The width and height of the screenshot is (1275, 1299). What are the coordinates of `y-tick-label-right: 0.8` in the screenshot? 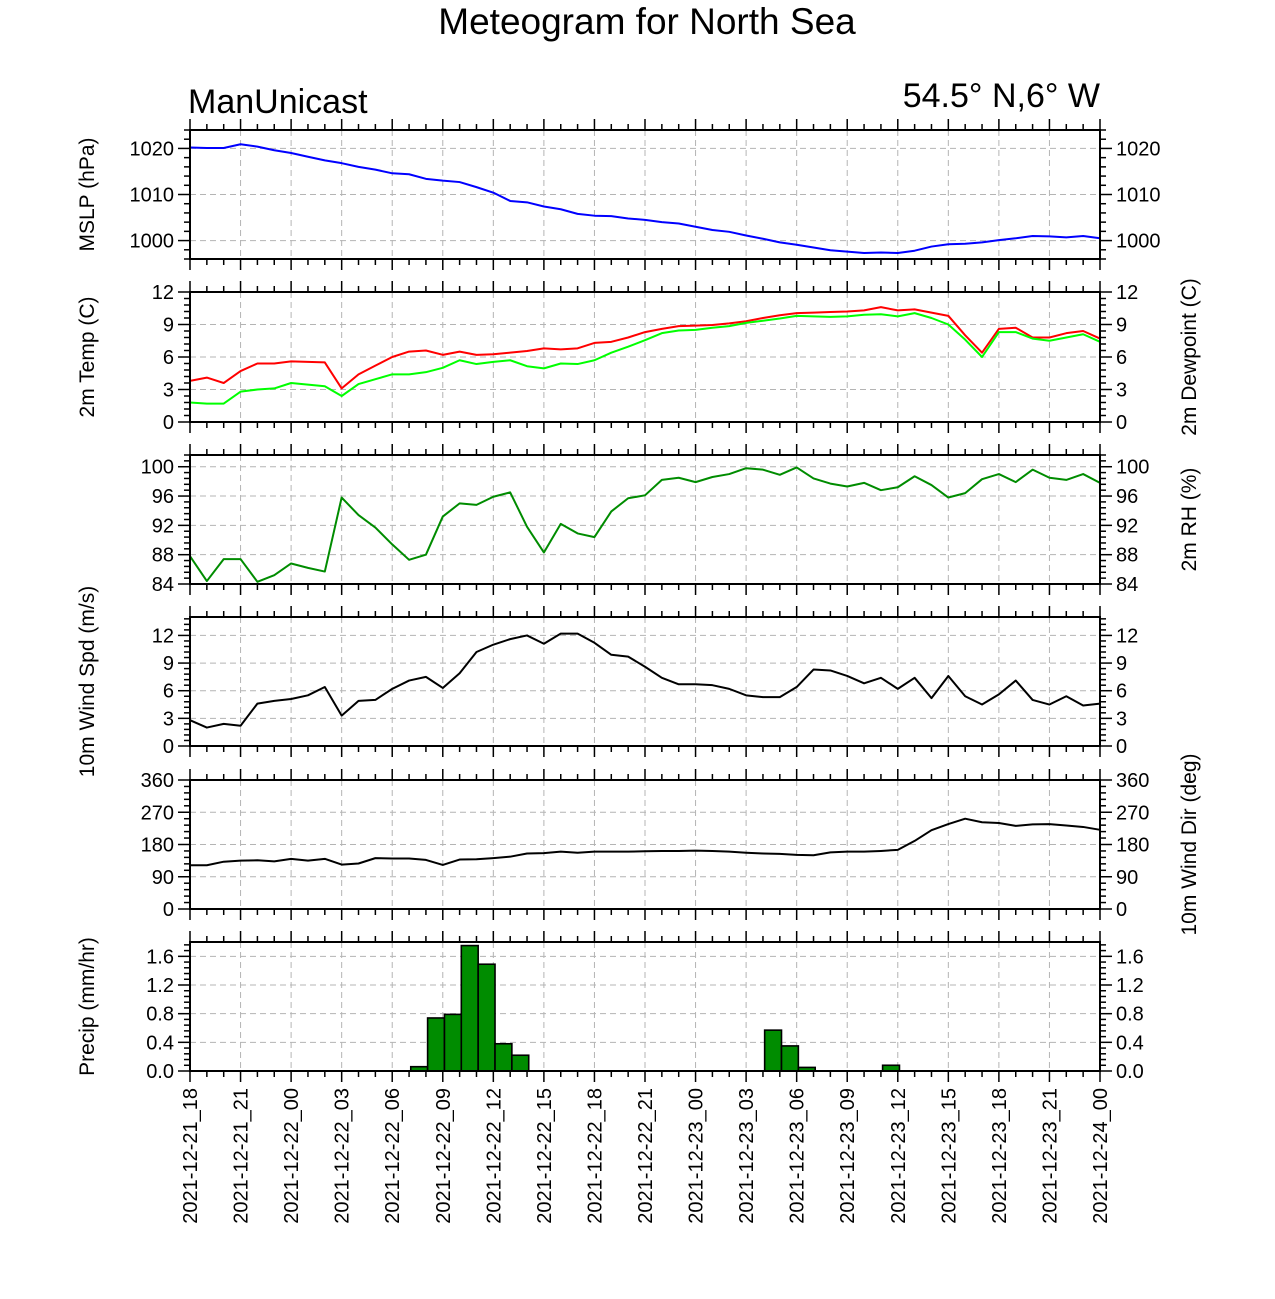 It's located at (1130, 1015).